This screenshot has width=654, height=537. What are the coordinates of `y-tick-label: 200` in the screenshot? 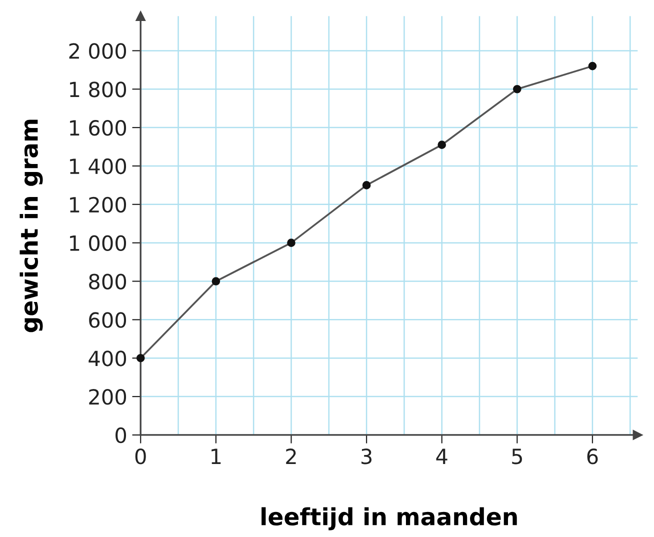 It's located at (107, 396).